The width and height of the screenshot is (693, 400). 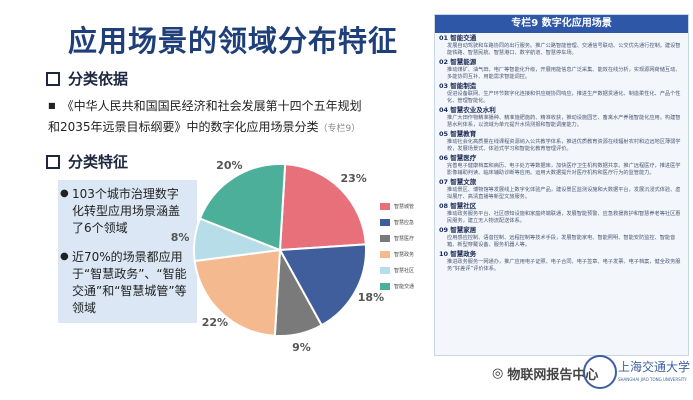 What do you see at coordinates (561, 24) in the screenshot?
I see `panel-header: 专栏9 数字化应用场景` at bounding box center [561, 24].